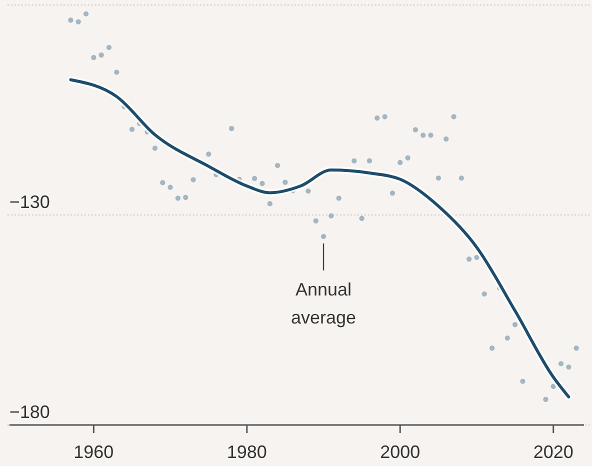 This screenshot has width=592, height=466. I want to click on x-tick-label: 2020, so click(553, 452).